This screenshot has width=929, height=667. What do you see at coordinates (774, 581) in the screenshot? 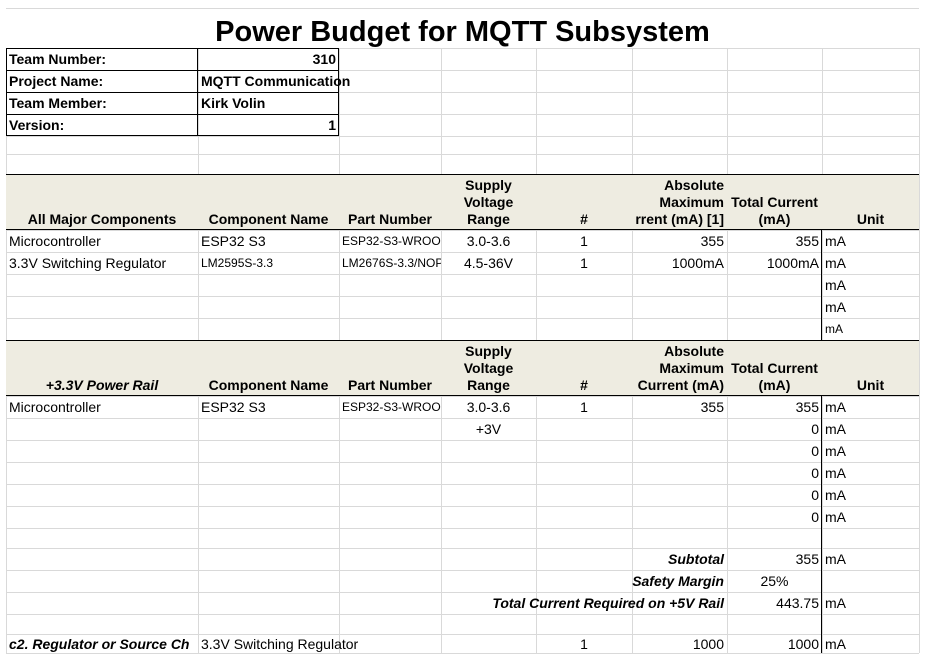
I see `summary-value: 25%` at bounding box center [774, 581].